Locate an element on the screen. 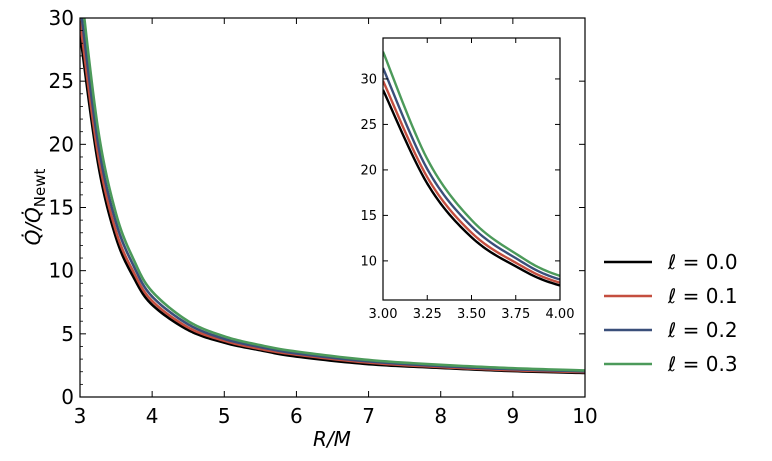 This screenshot has width=772, height=461. main-y-tick-label-0: 0 is located at coordinates (67, 397).